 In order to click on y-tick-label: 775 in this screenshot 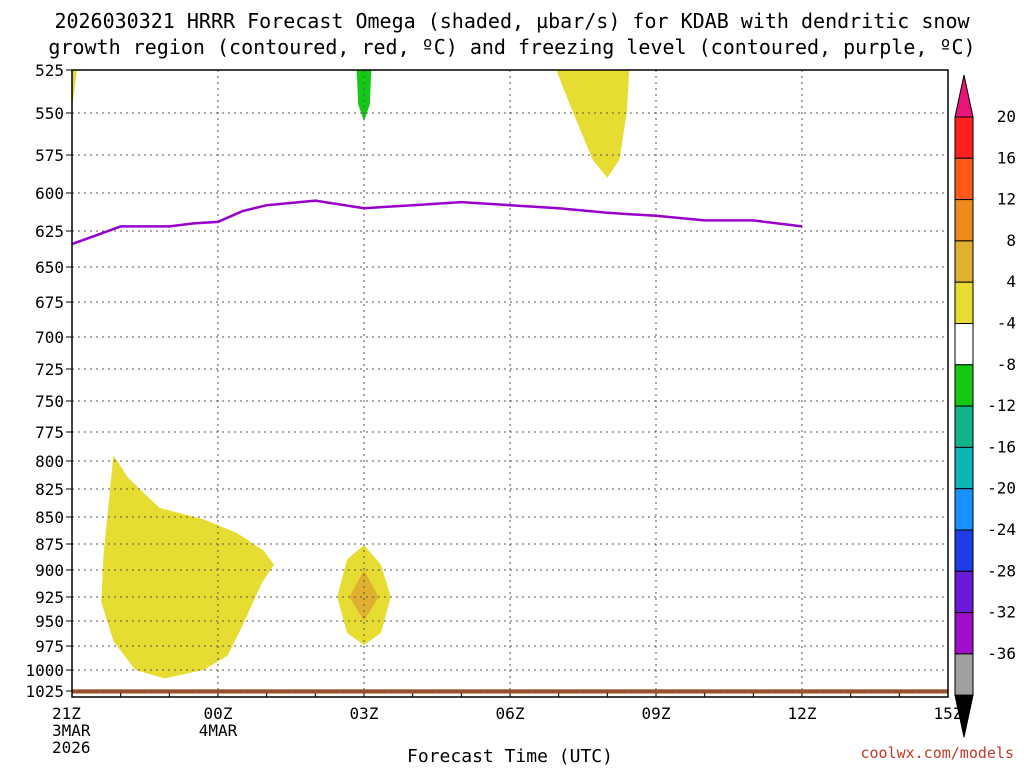, I will do `click(49, 432)`.